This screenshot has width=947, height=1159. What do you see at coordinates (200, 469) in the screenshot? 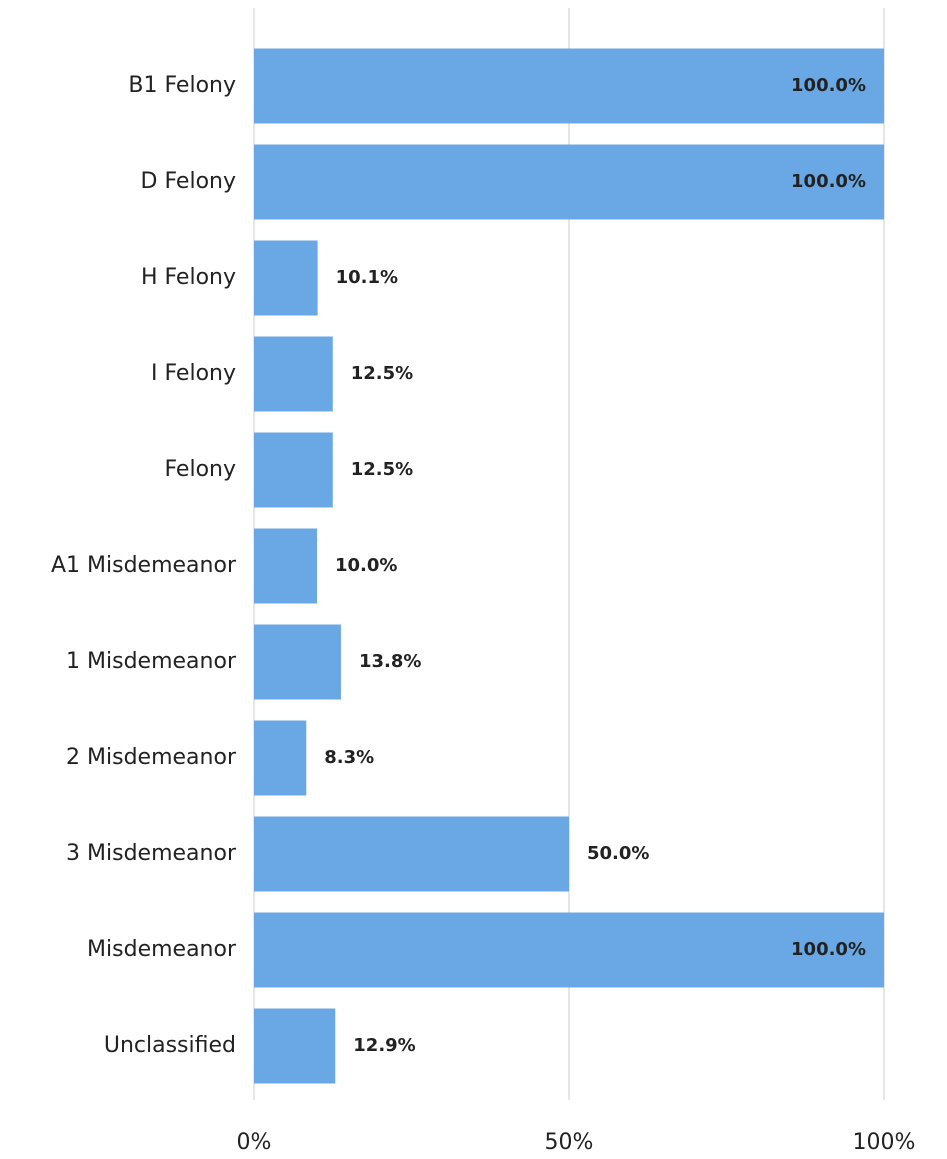
I see `category-label: Felony` at bounding box center [200, 469].